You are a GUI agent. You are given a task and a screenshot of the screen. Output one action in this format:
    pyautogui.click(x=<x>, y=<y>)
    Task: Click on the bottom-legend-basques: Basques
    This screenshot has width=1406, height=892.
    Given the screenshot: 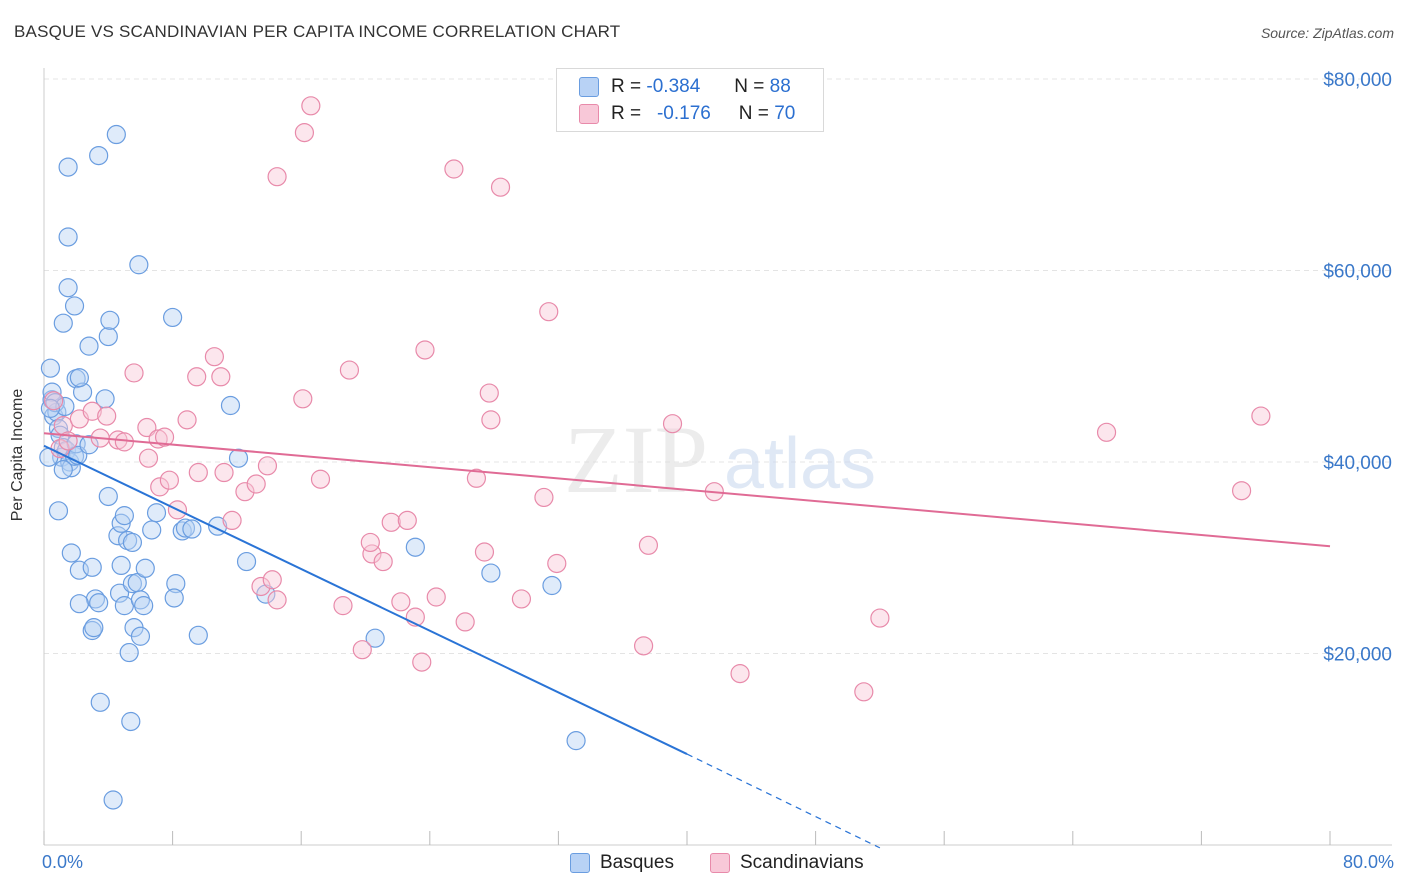 What is the action you would take?
    pyautogui.click(x=622, y=863)
    